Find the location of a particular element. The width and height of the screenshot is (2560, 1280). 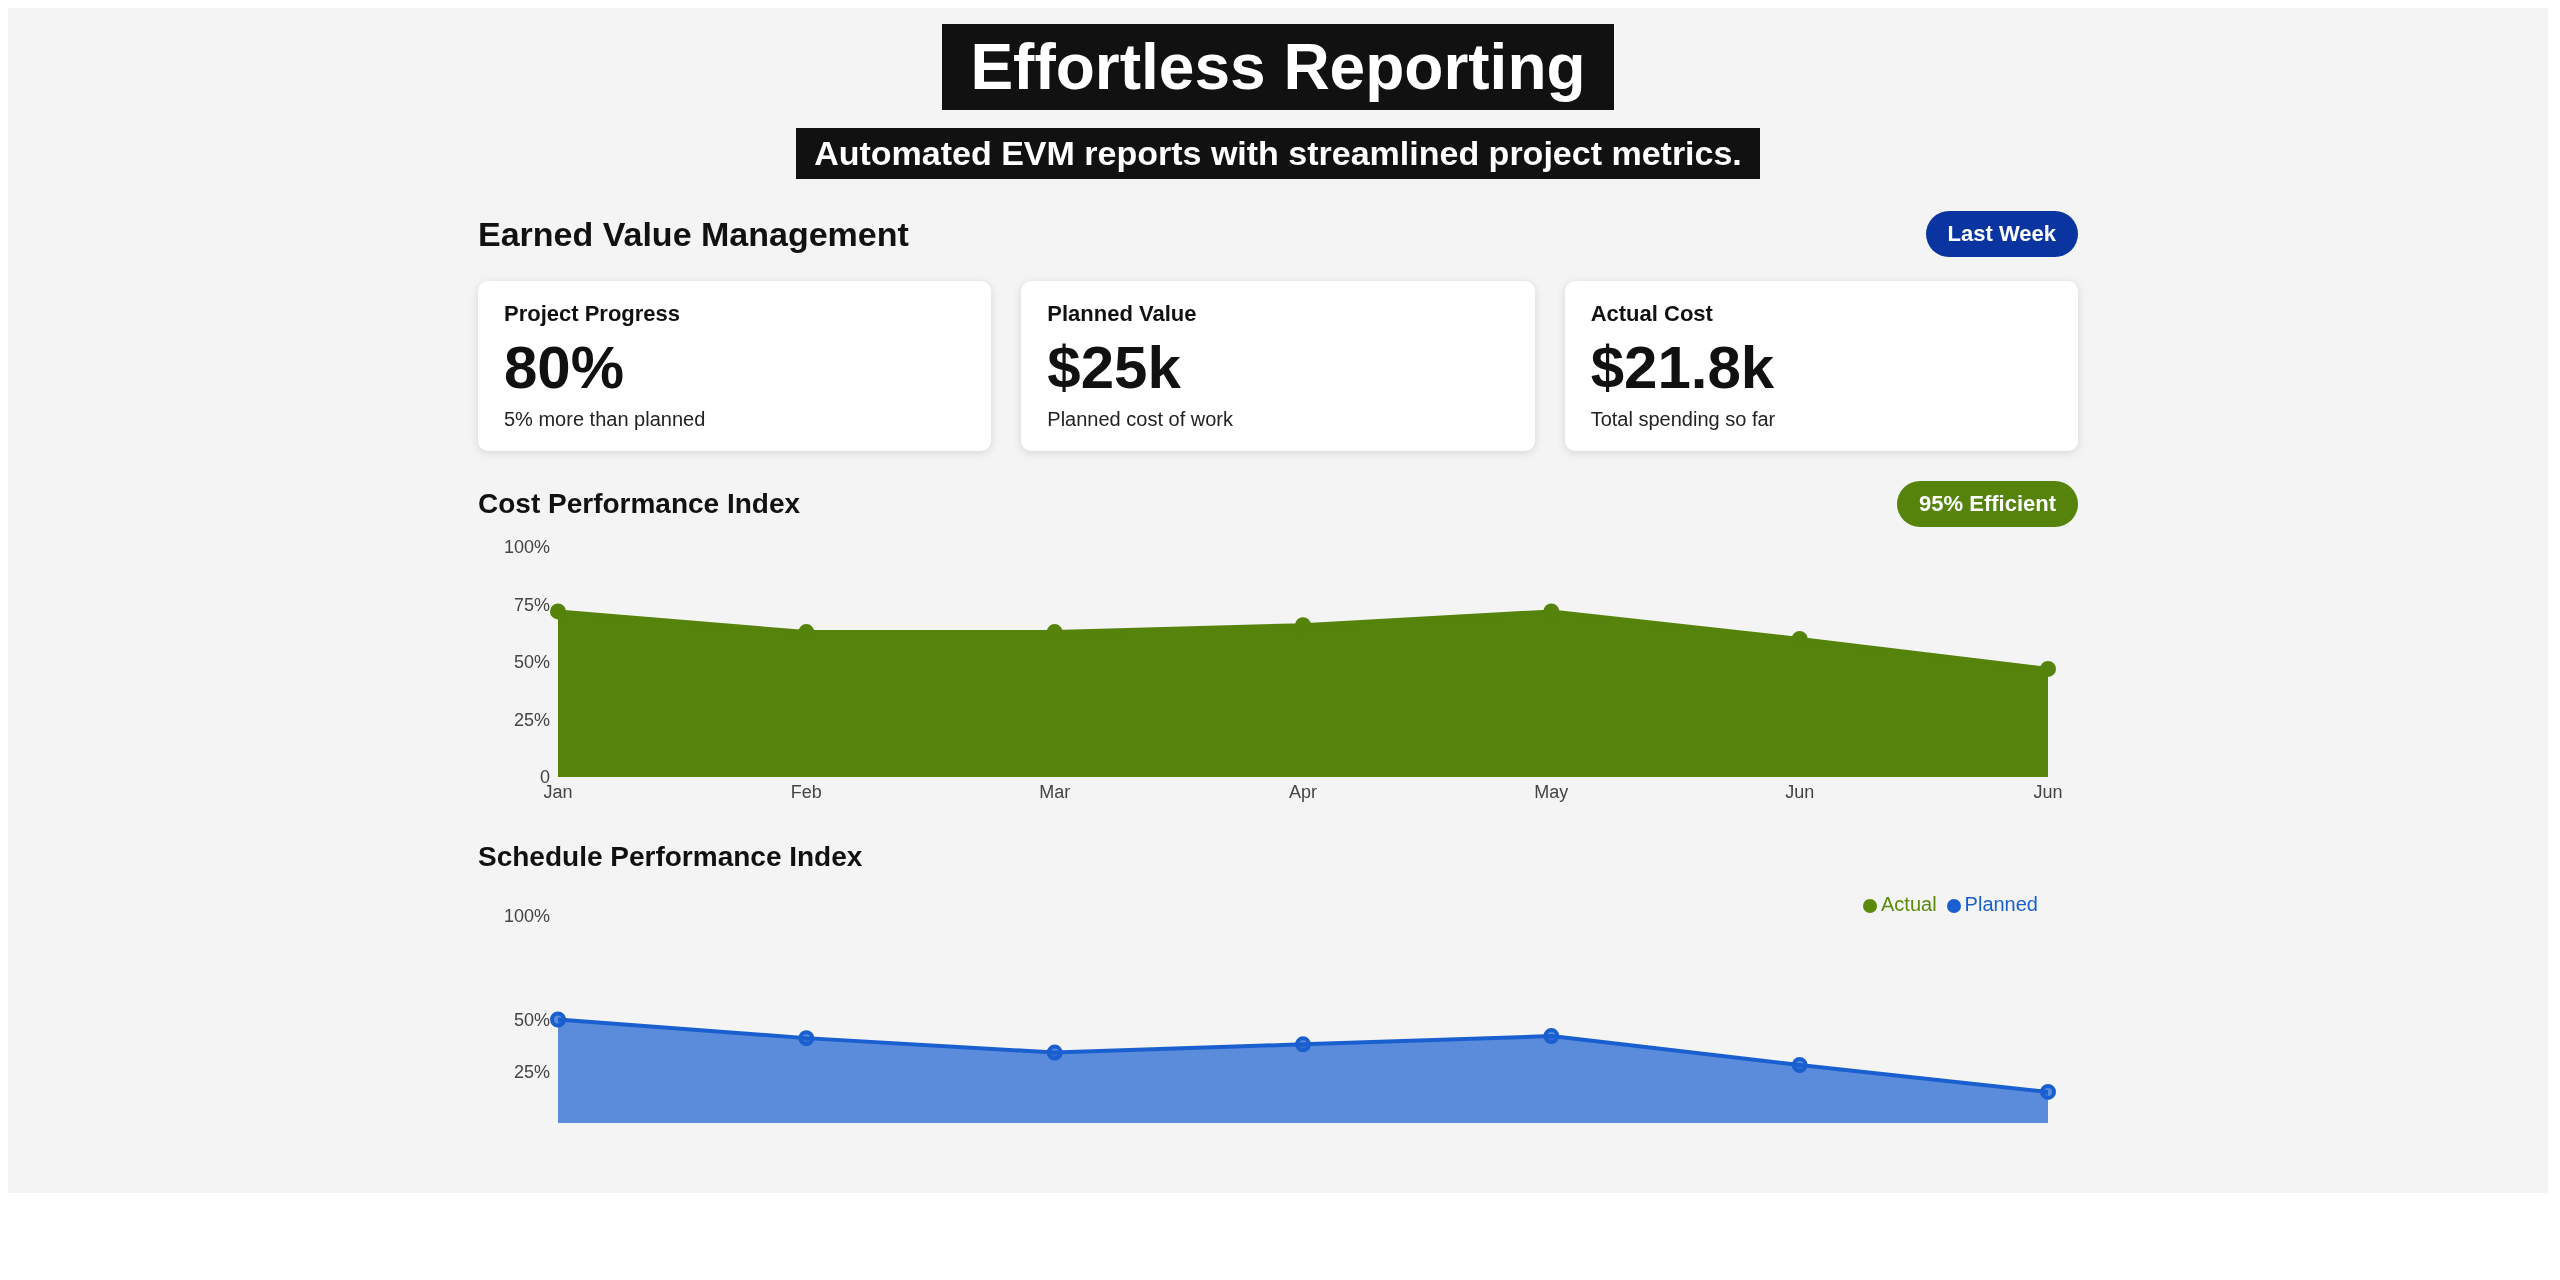

text: Automated EVM reports with streamlined project metrics. is located at coordinates (1278, 153).